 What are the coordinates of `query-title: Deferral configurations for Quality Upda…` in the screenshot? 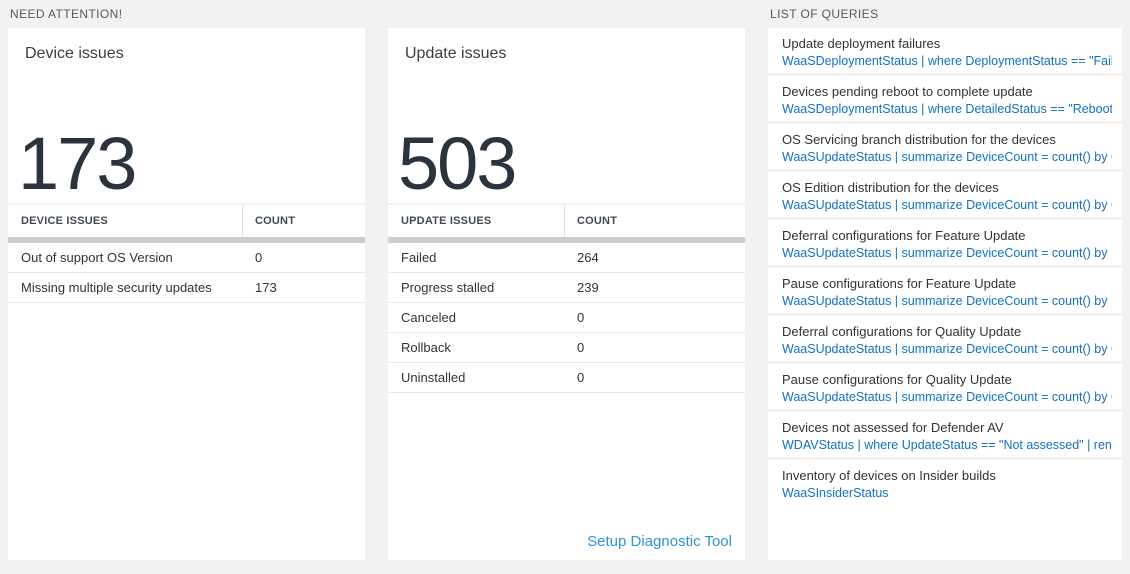 It's located at (902, 331).